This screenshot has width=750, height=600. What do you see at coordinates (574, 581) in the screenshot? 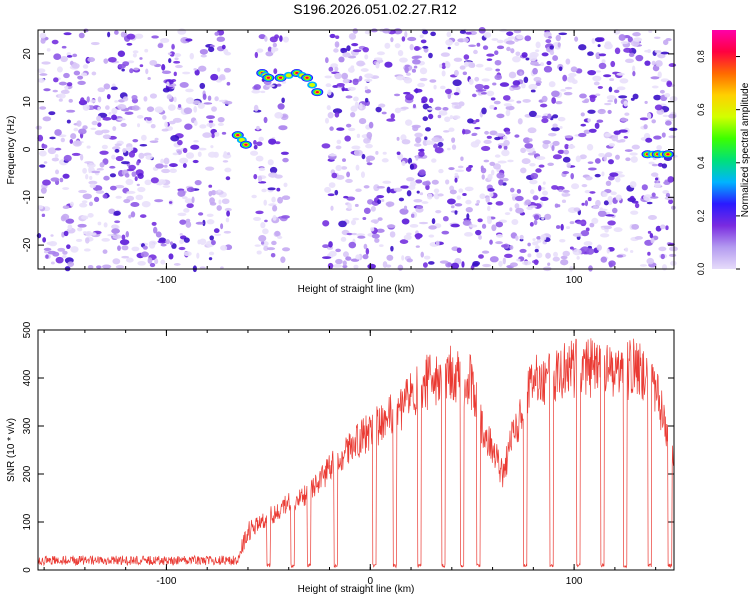
I see `snr-x-tick-label: 100` at bounding box center [574, 581].